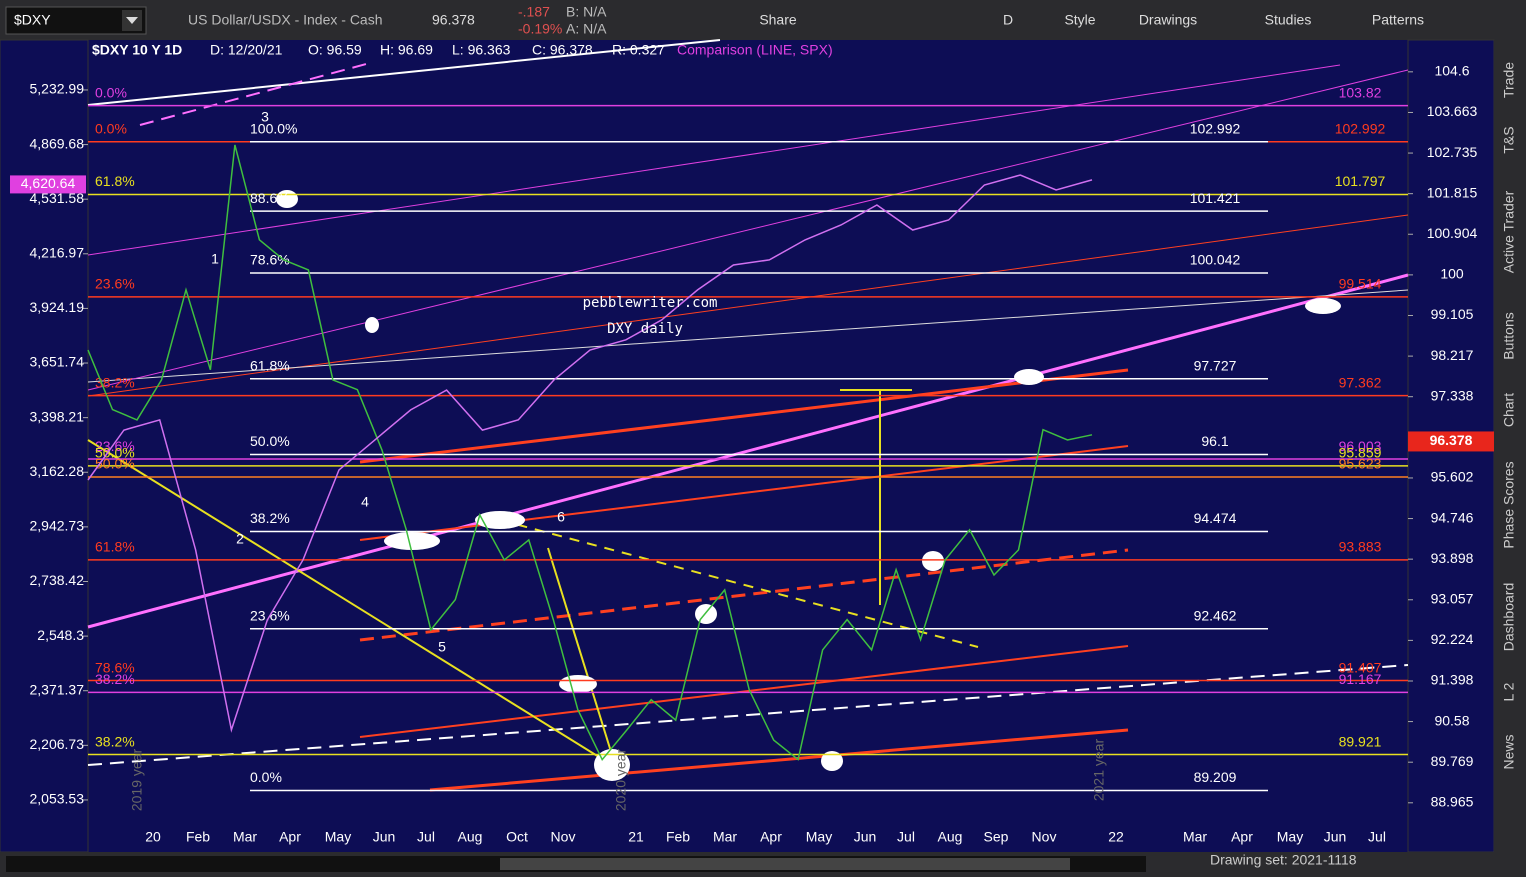 This screenshot has width=1526, height=877. I want to click on y2-tick-label: 4,216.97, so click(57, 253).